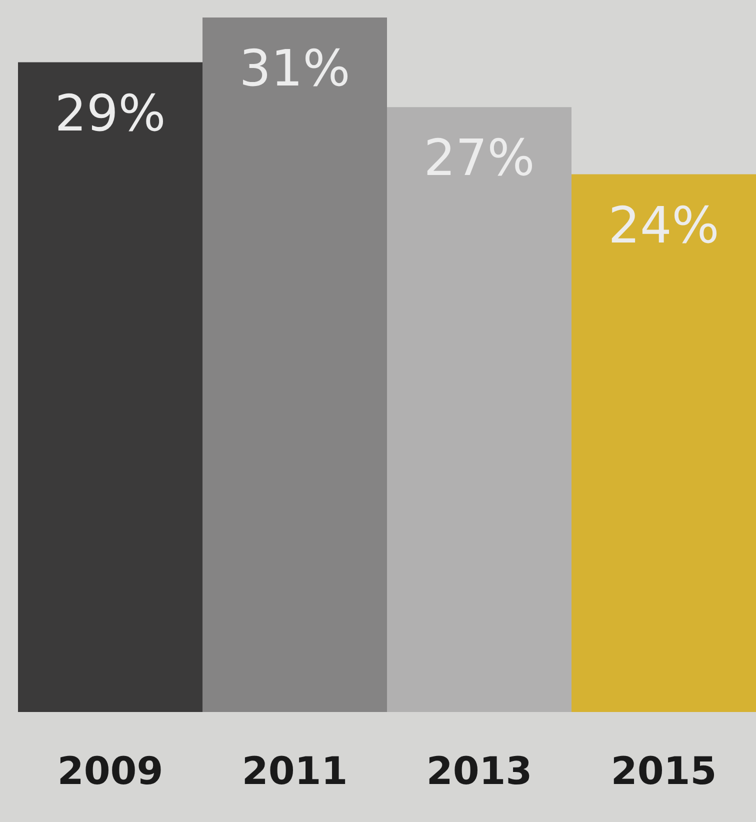 The width and height of the screenshot is (756, 822). Describe the element at coordinates (295, 771) in the screenshot. I see `x-tick-label: 2011` at that location.